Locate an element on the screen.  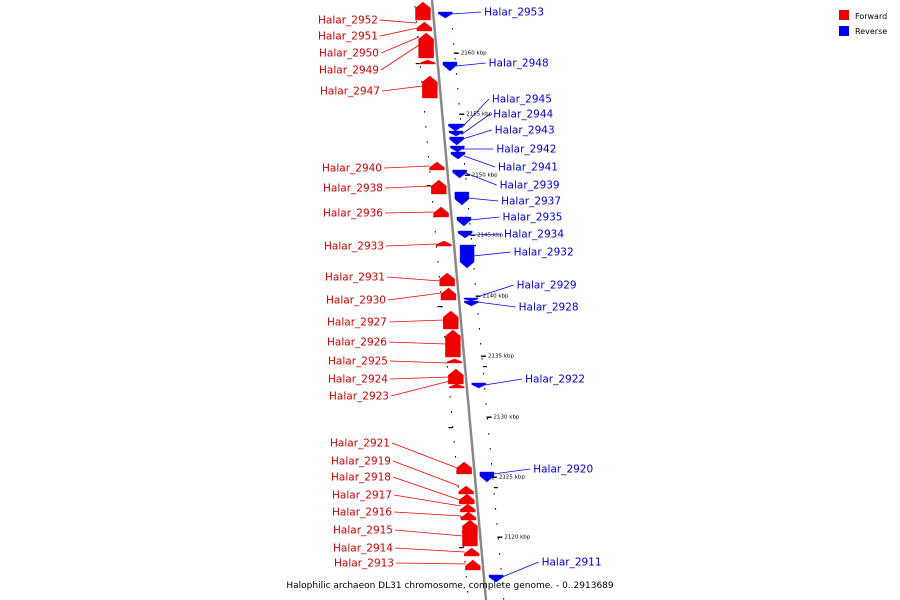
gene-halar-2913: Halar_2913 is located at coordinates (407, 564).